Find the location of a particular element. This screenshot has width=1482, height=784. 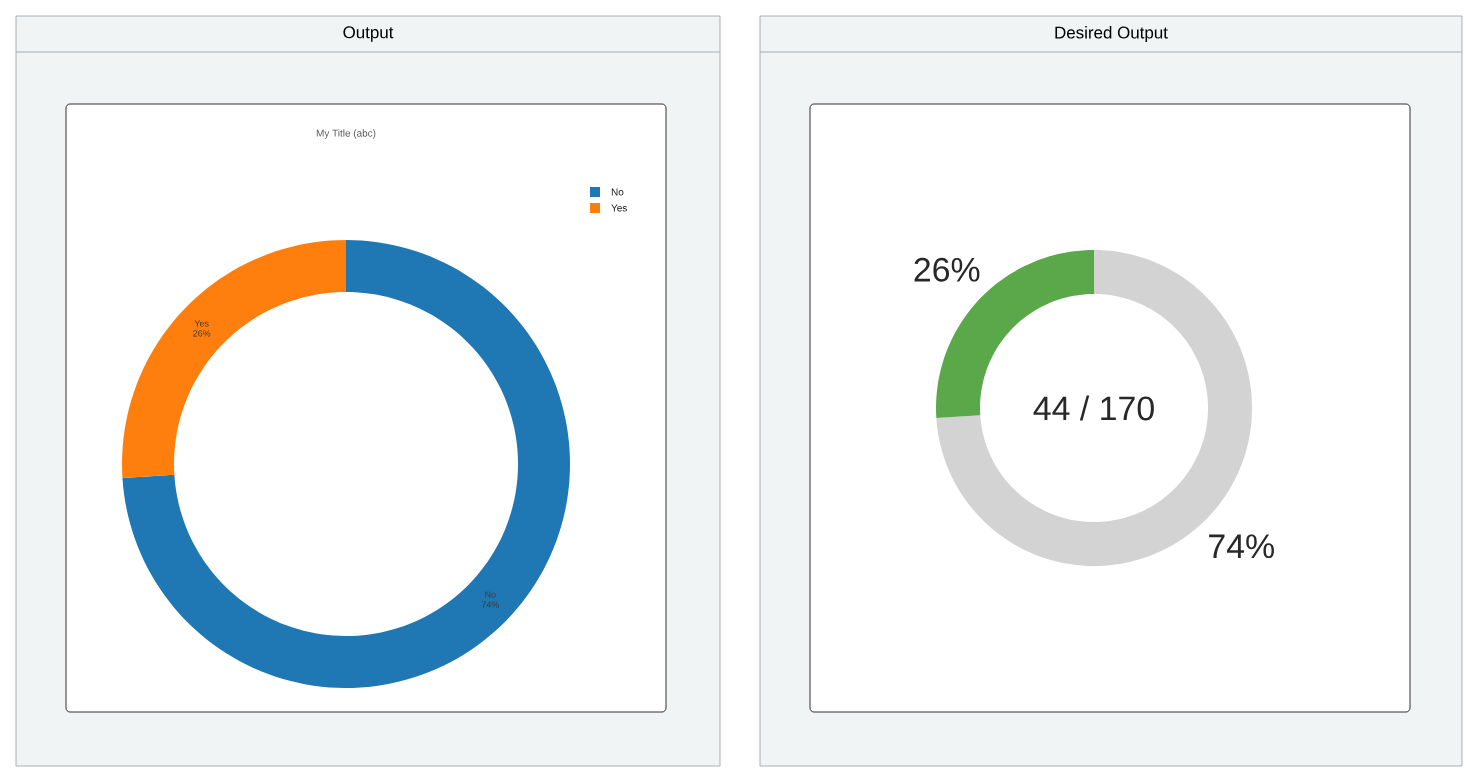

data-label: 26% is located at coordinates (947, 269).